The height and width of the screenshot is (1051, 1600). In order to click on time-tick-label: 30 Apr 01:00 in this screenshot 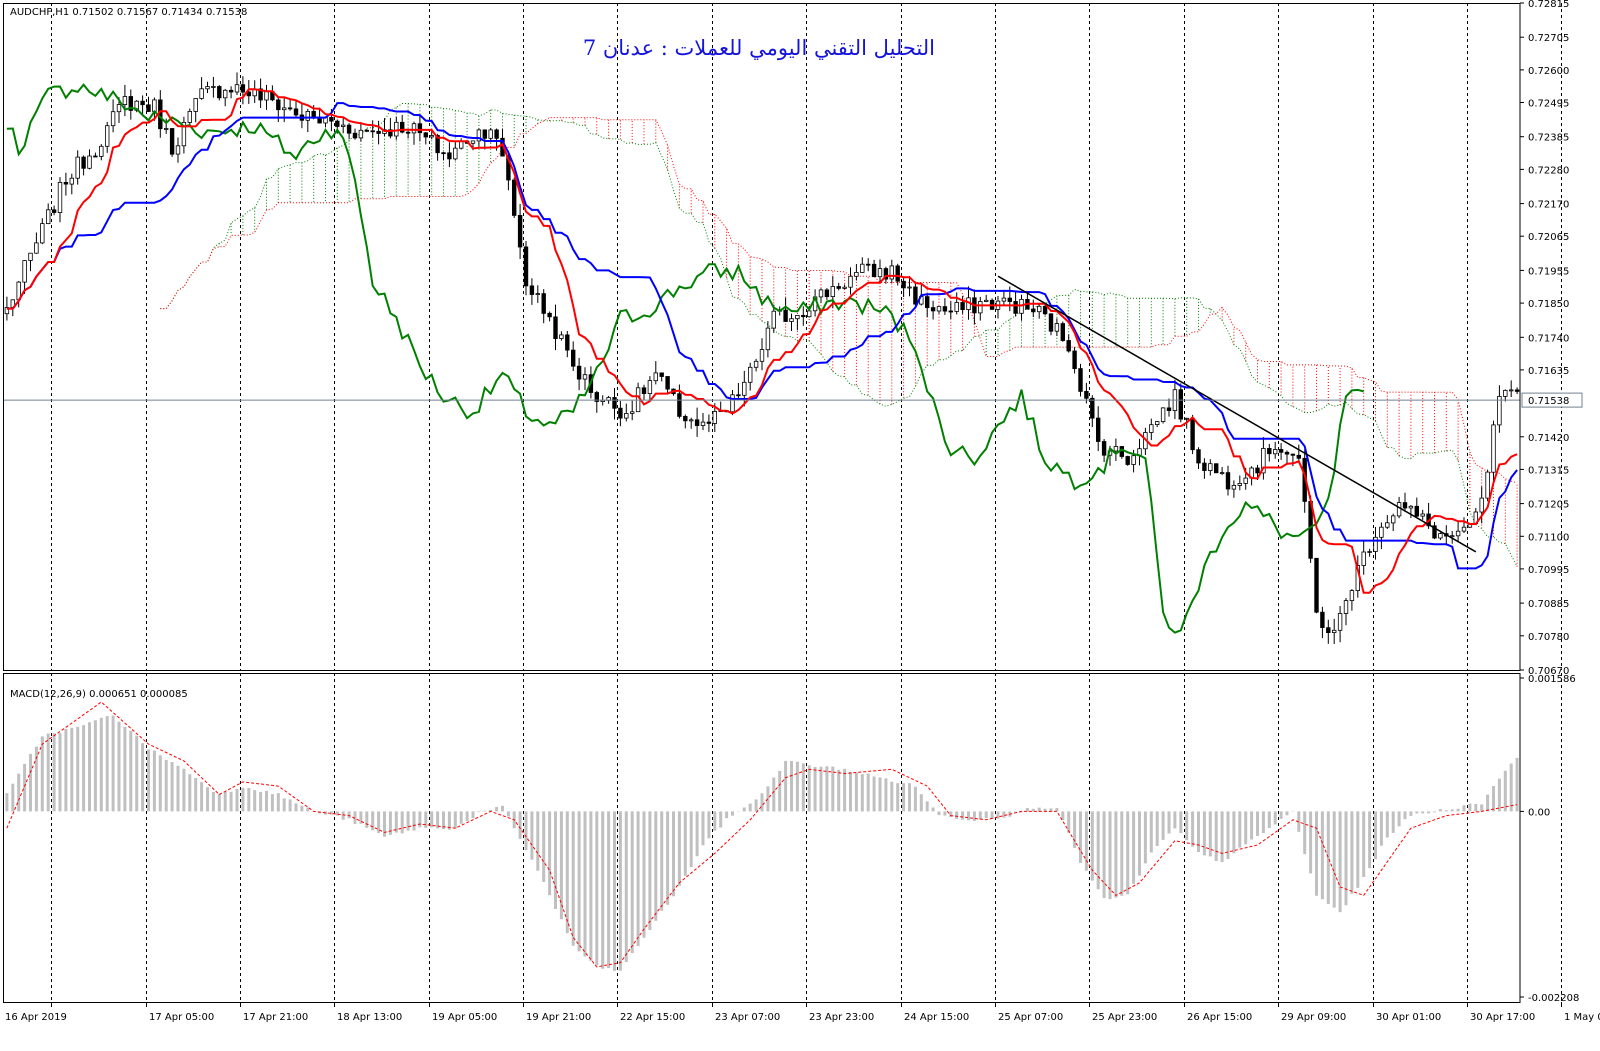, I will do `click(1408, 1017)`.